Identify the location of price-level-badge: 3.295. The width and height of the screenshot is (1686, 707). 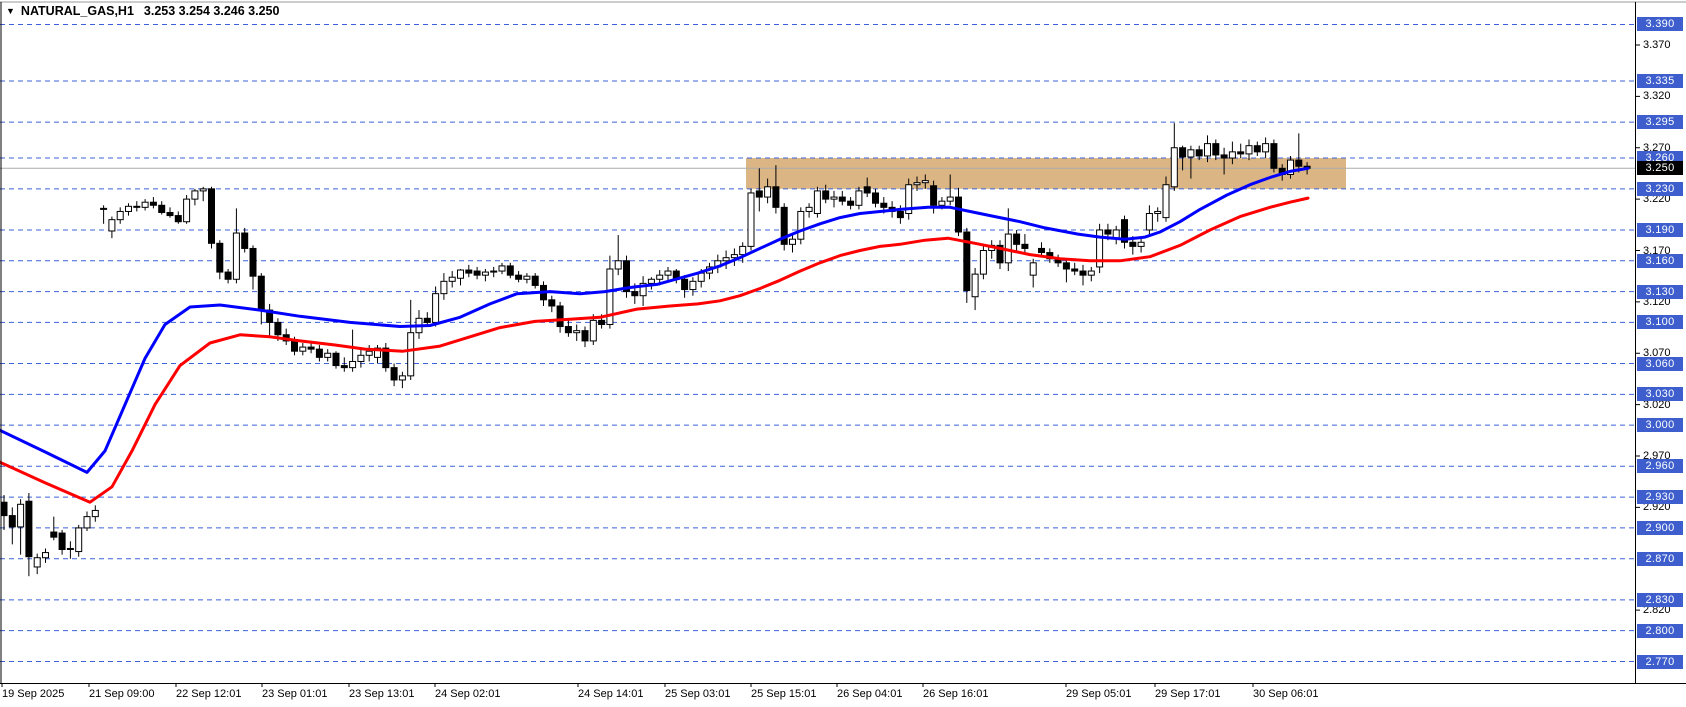
(1660, 122).